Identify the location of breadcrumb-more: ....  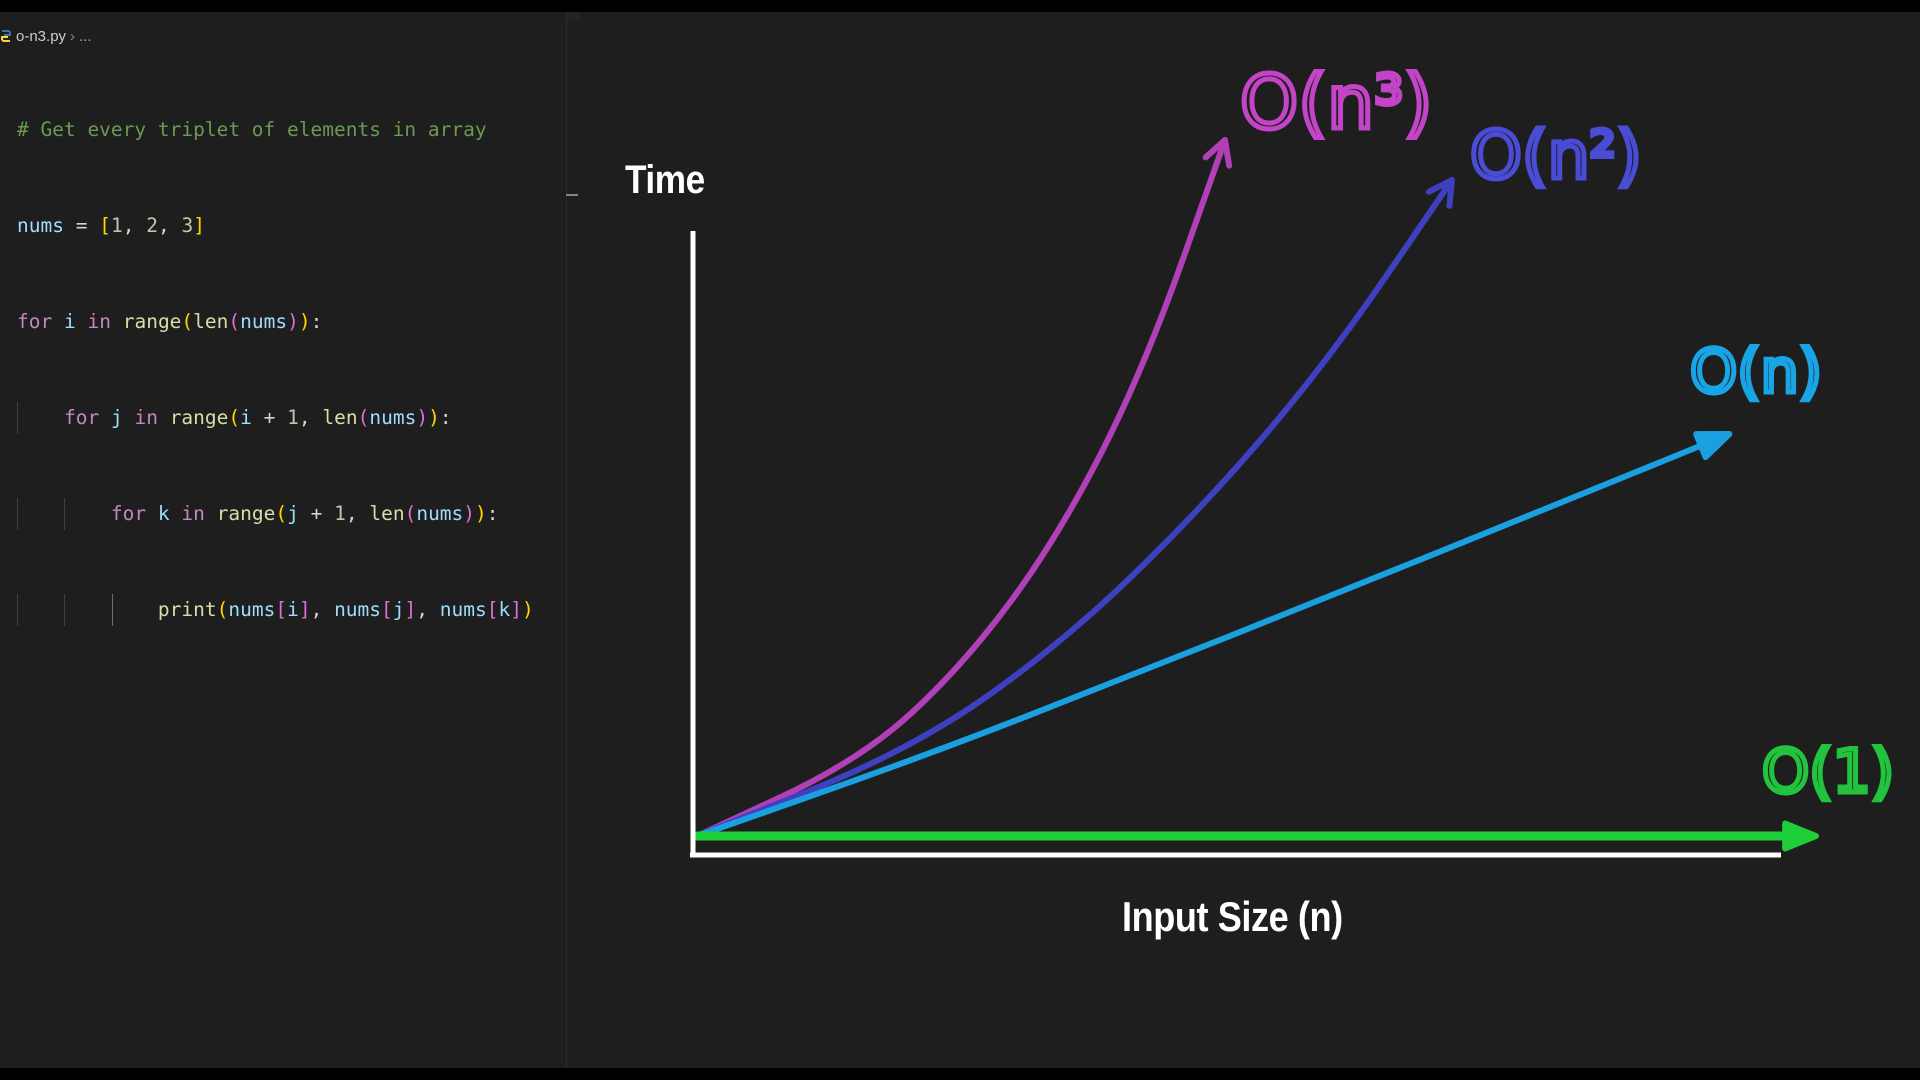
(85, 36).